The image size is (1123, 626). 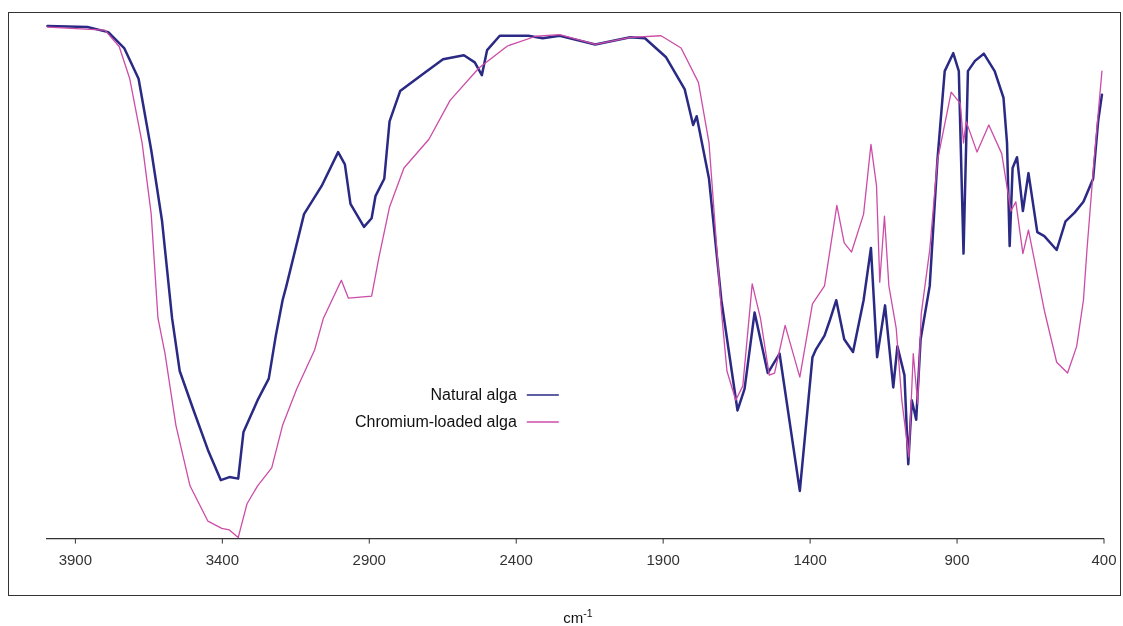 I want to click on x-tick-label: 1400, so click(x=810, y=559).